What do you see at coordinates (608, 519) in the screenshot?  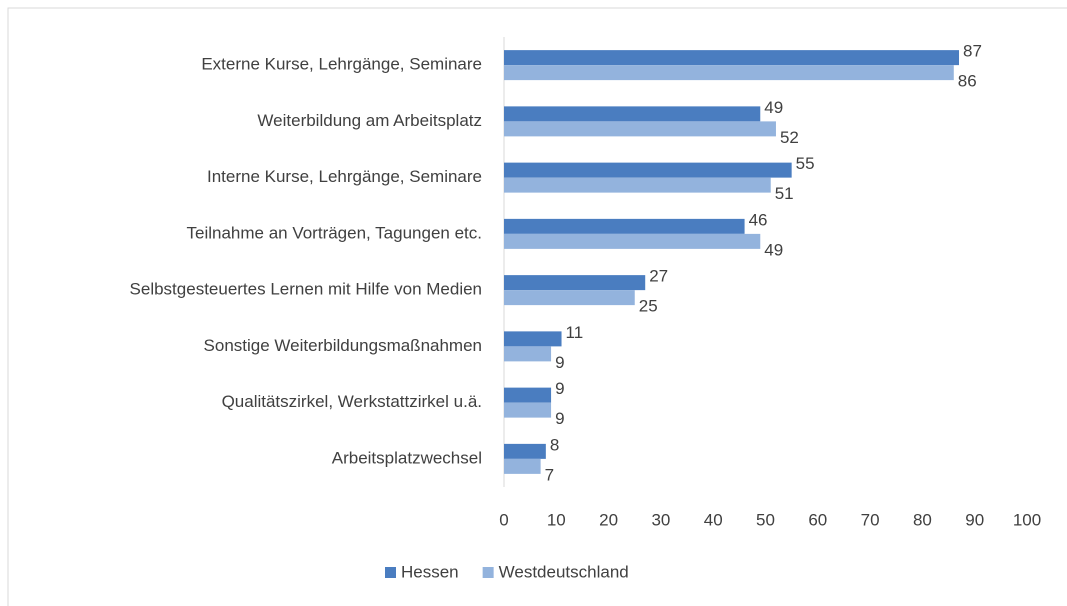 I see `x-tick-label: 20` at bounding box center [608, 519].